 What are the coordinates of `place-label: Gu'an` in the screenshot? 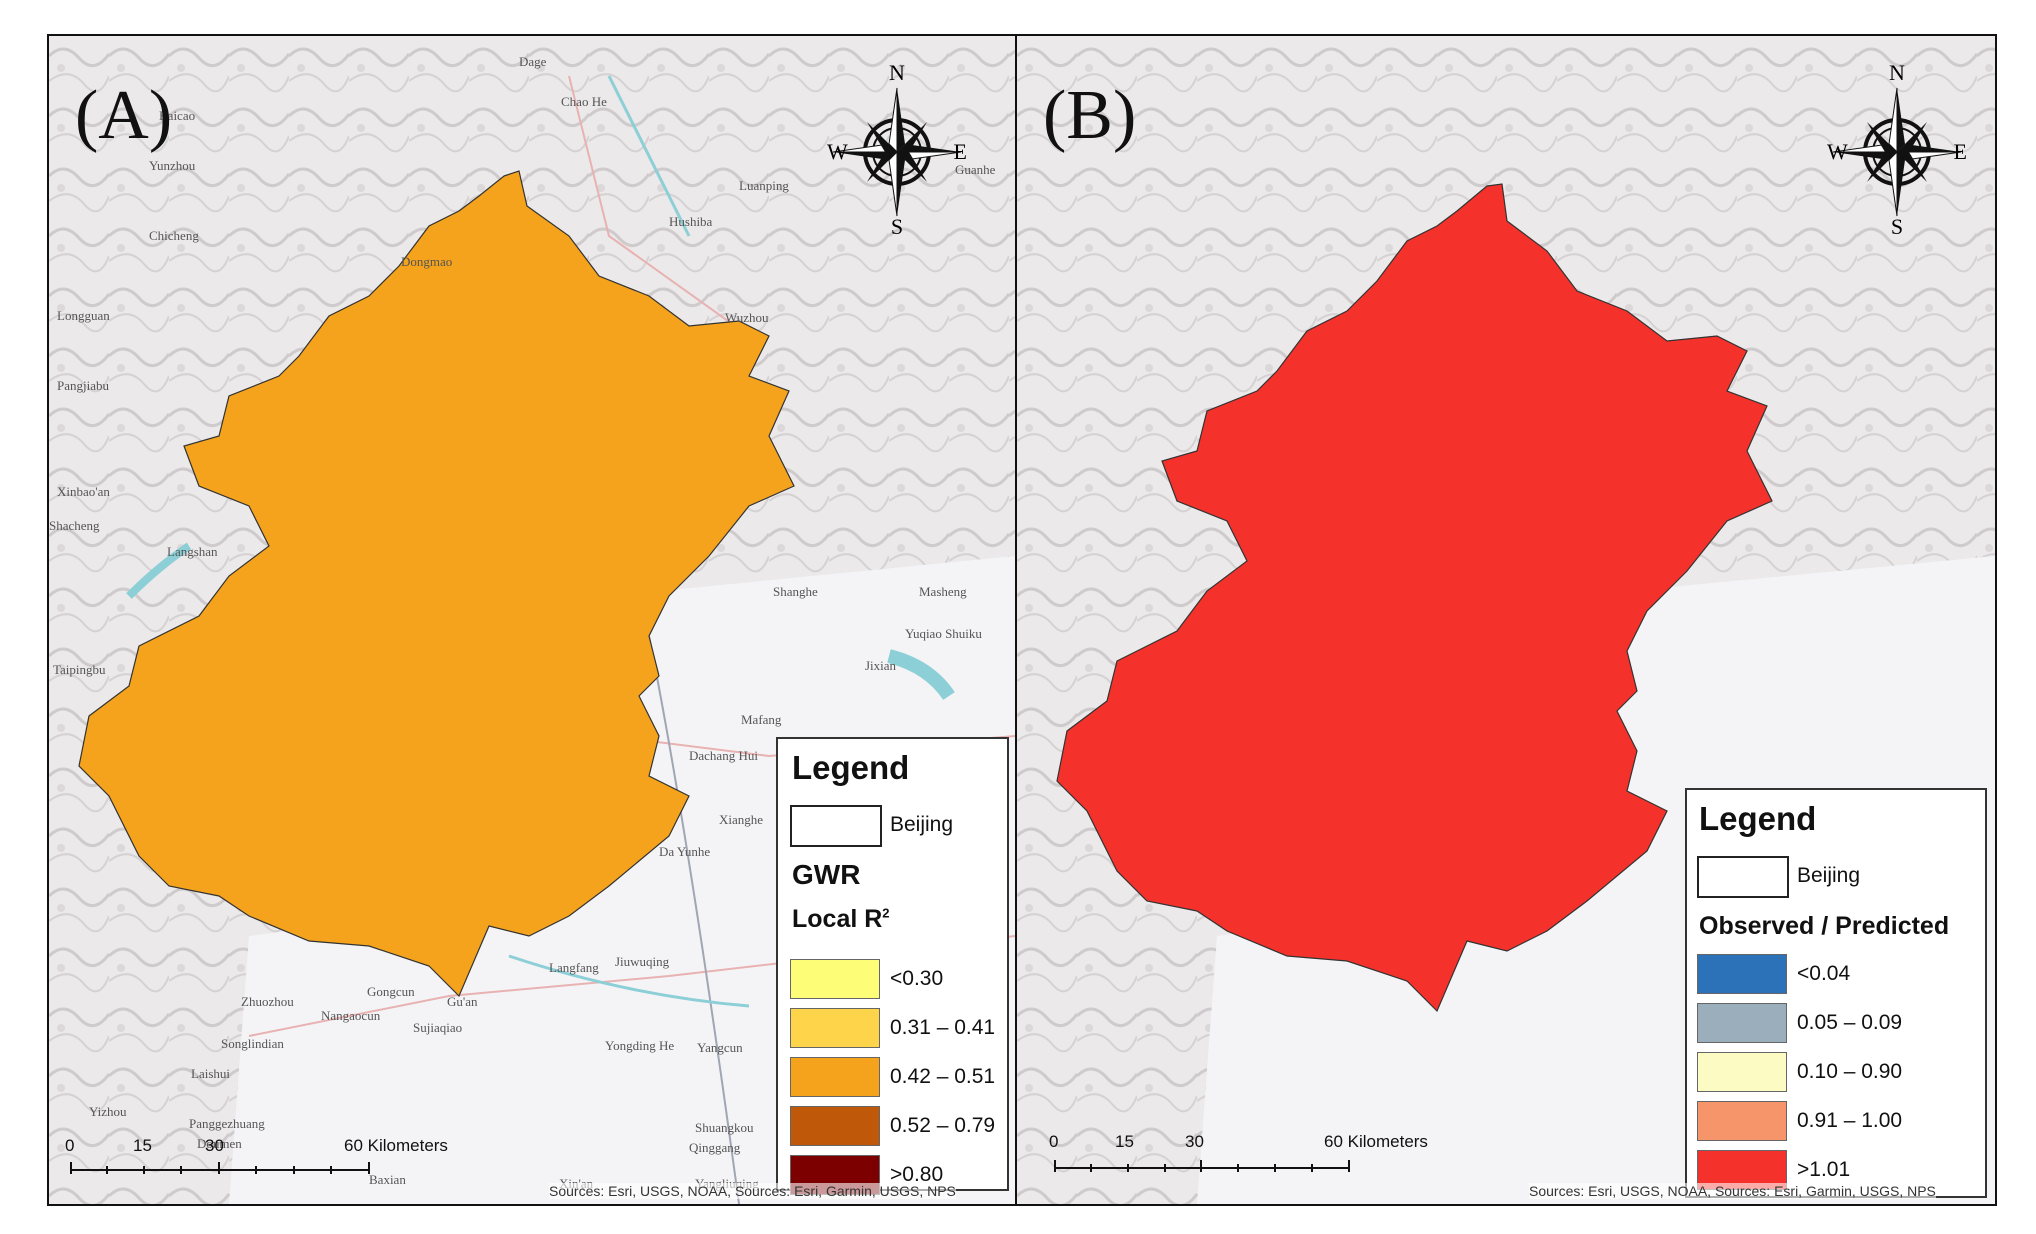 It's located at (462, 1001).